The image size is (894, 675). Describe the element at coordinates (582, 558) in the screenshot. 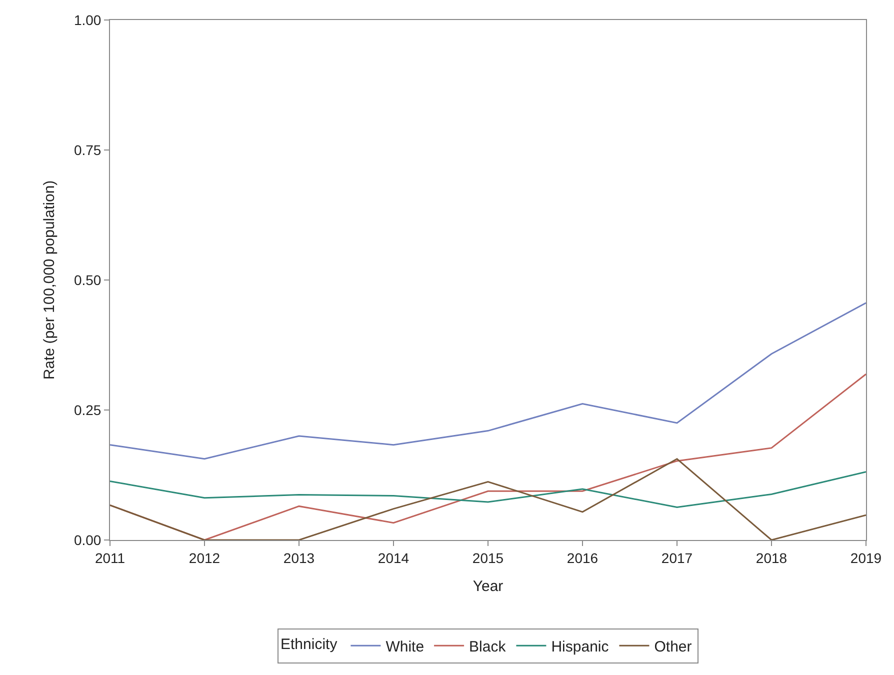

I see `x-tick-label: 2016` at that location.